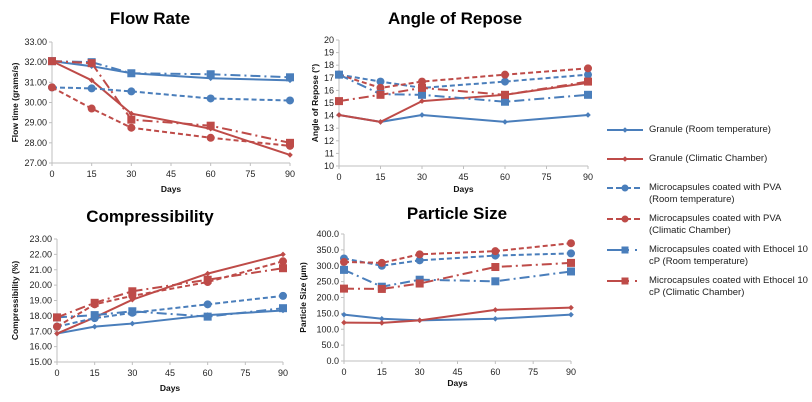  I want to click on y-tick-label: 16.00, so click(40, 347).